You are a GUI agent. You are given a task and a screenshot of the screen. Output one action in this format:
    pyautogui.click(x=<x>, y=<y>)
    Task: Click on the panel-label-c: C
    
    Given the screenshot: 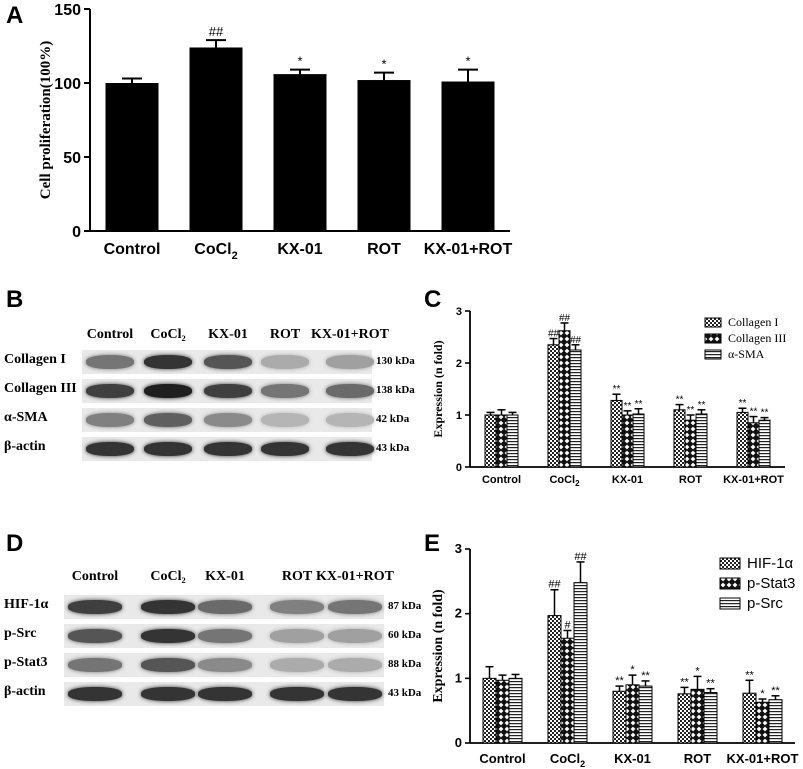 What is the action you would take?
    pyautogui.click(x=433, y=299)
    